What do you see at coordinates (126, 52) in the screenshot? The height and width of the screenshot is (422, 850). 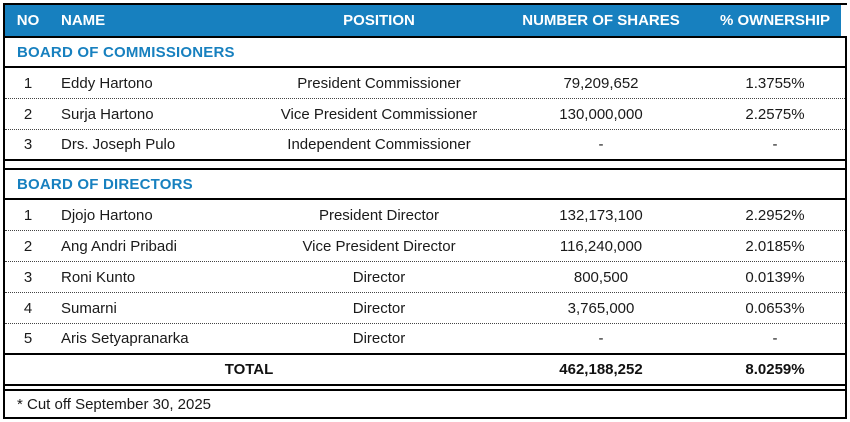 I see `section-title: BOARD OF COMMISSIONERS` at bounding box center [126, 52].